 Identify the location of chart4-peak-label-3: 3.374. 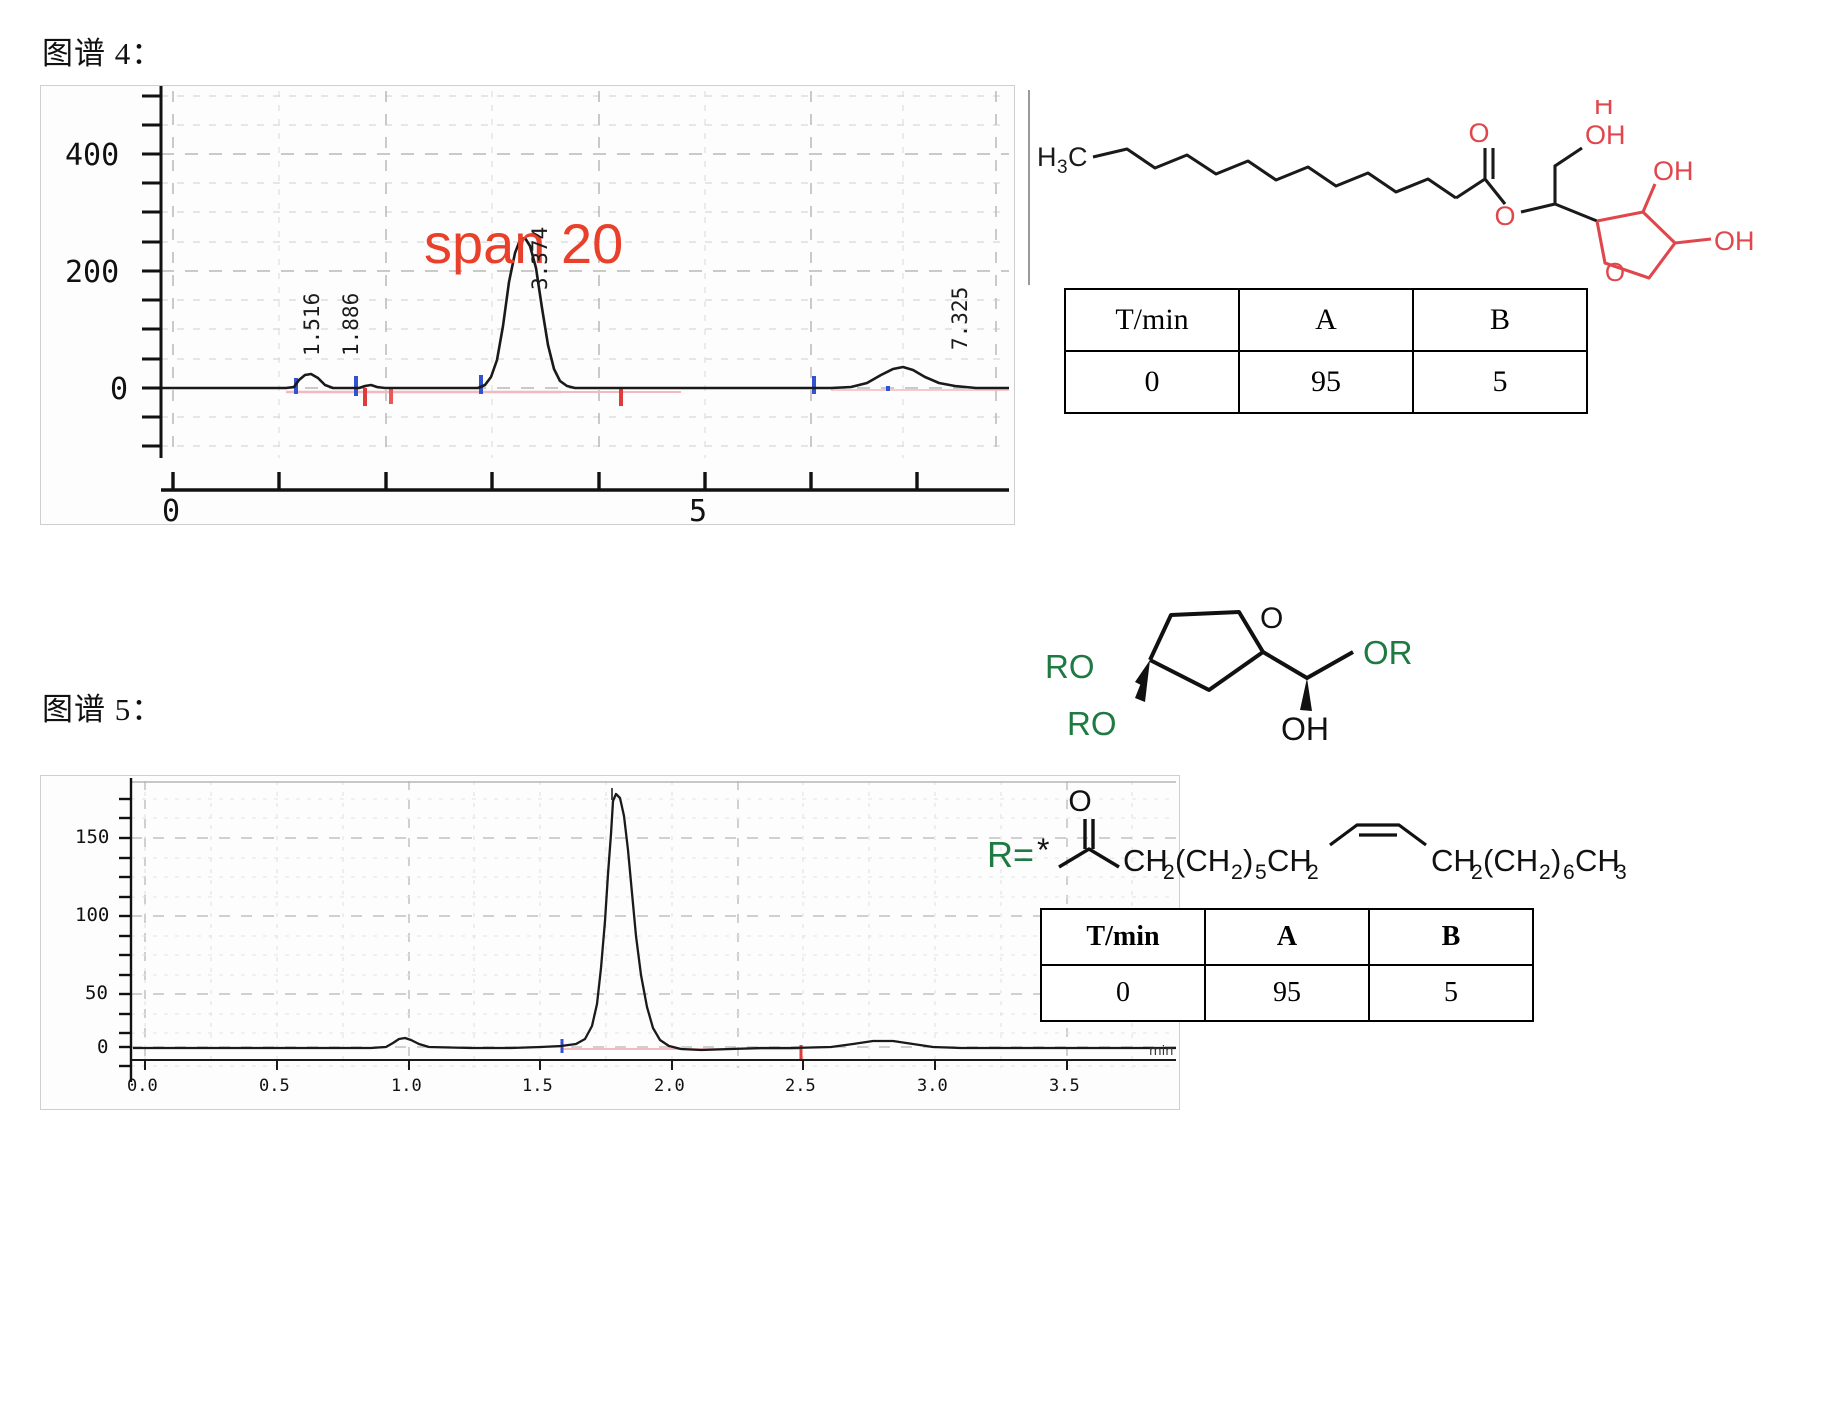
(540, 258).